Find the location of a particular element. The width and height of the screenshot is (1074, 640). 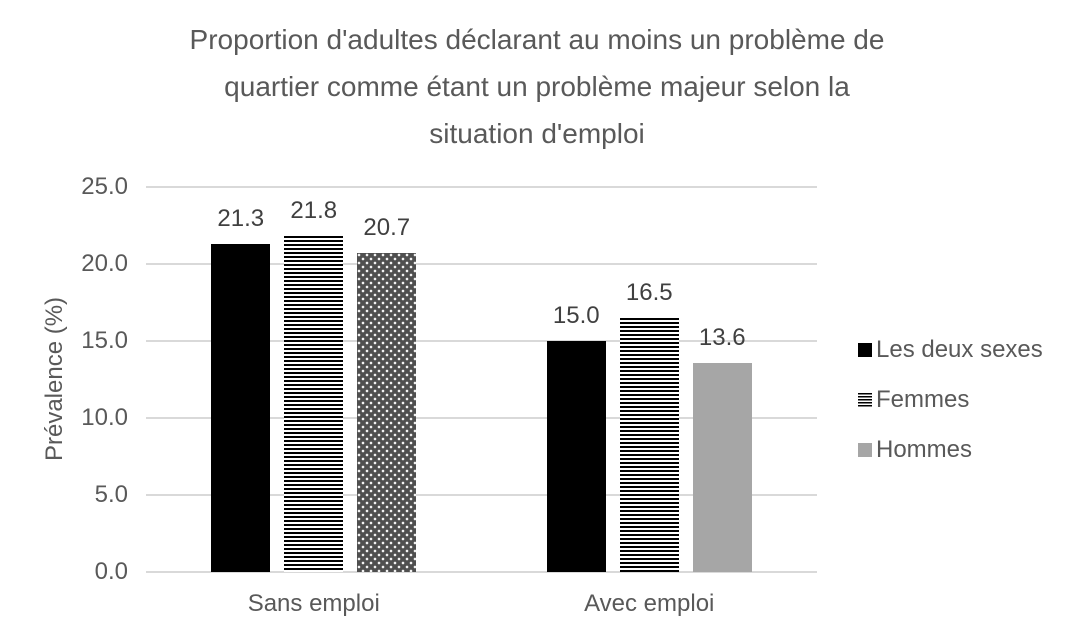

legend-item-hommes: Hommes is located at coordinates (915, 450).